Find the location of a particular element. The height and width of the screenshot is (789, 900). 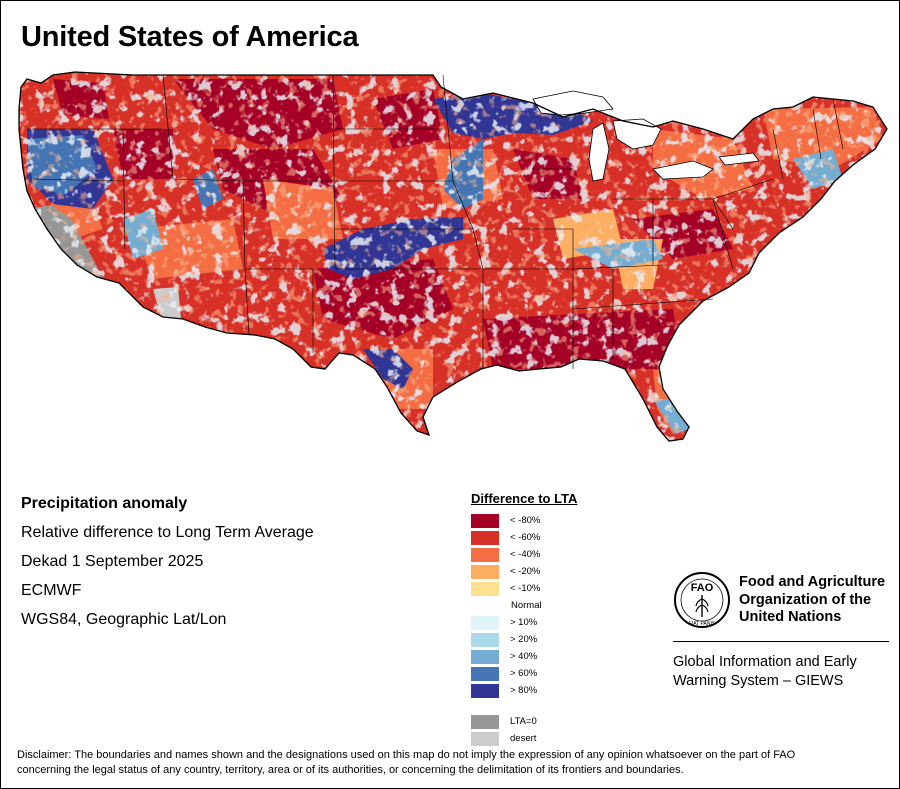

info-source: ECMWF is located at coordinates (51, 590).